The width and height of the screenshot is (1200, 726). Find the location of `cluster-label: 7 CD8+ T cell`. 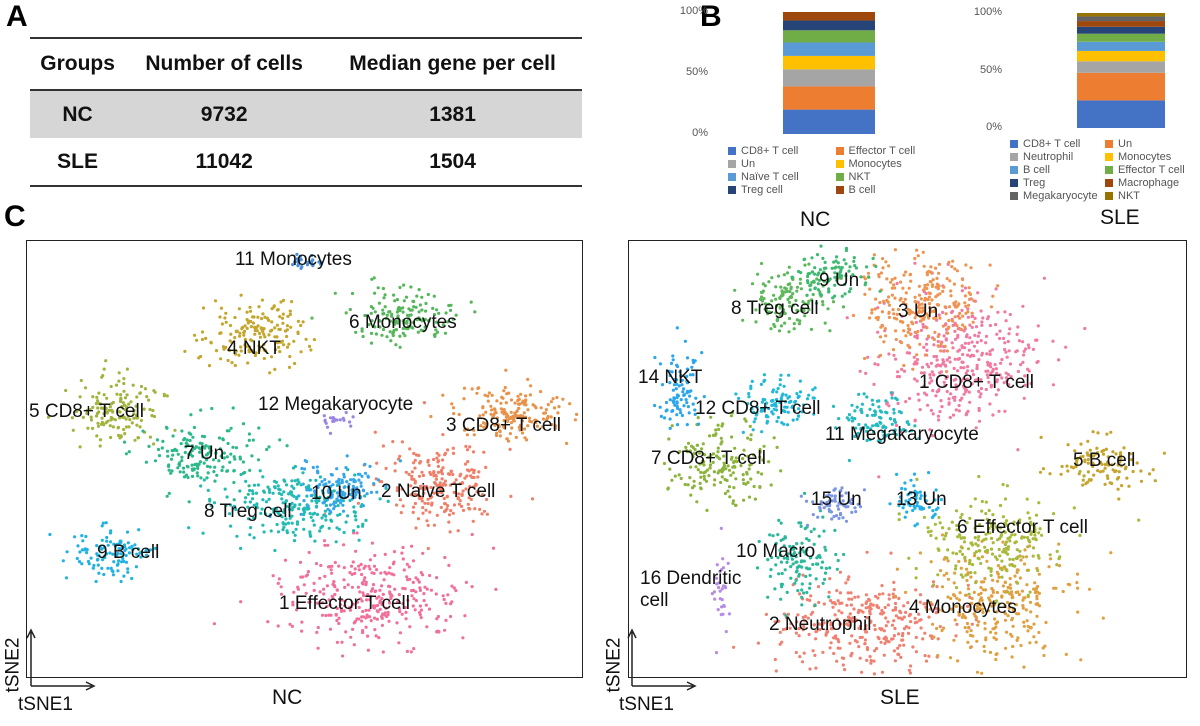

cluster-label: 7 CD8+ T cell is located at coordinates (708, 458).